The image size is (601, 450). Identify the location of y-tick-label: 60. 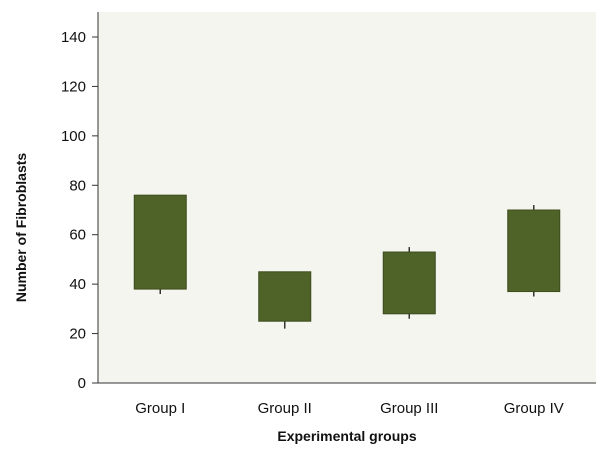
(77, 235).